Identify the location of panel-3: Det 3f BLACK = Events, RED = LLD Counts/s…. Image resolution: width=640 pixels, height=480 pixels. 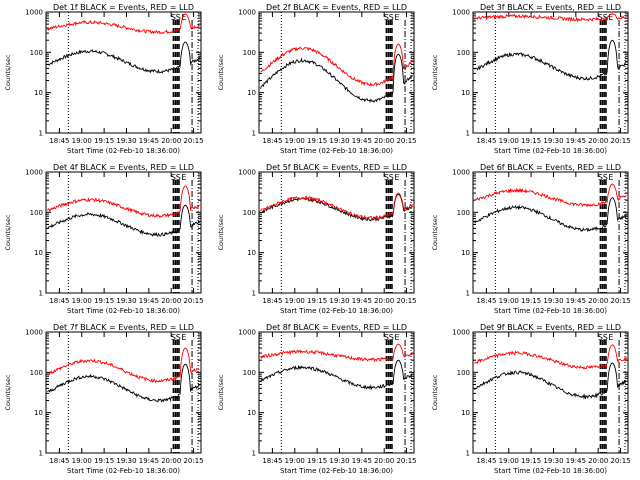
(531, 79).